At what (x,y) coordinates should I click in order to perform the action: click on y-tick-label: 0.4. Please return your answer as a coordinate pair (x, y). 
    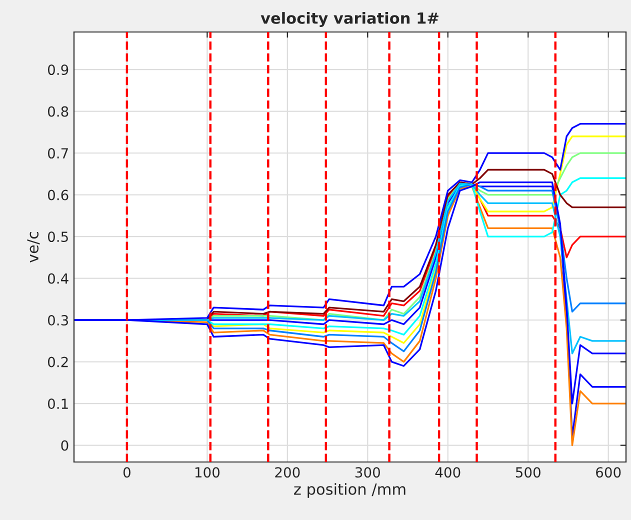
    Looking at the image, I should click on (58, 278).